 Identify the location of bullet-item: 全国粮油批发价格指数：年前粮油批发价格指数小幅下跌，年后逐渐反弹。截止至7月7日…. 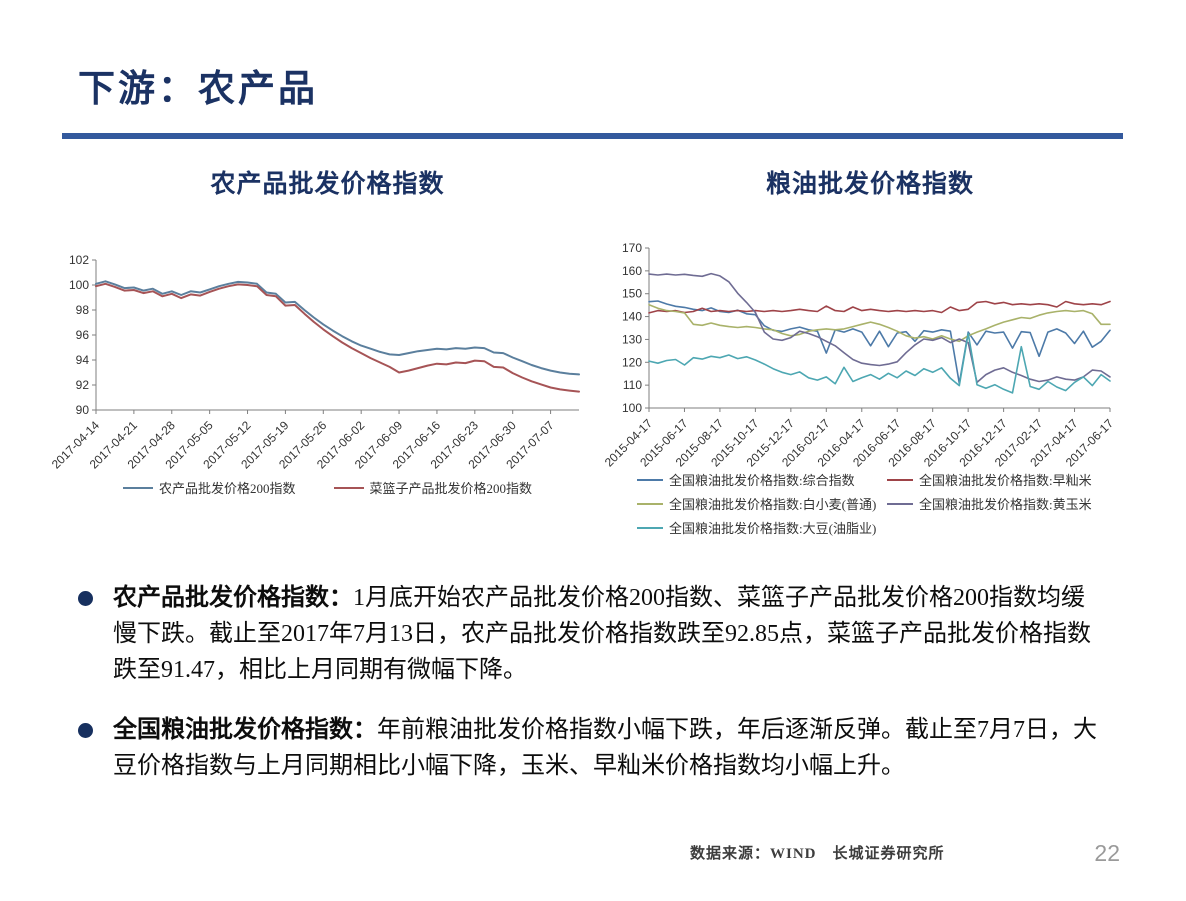
(593, 748).